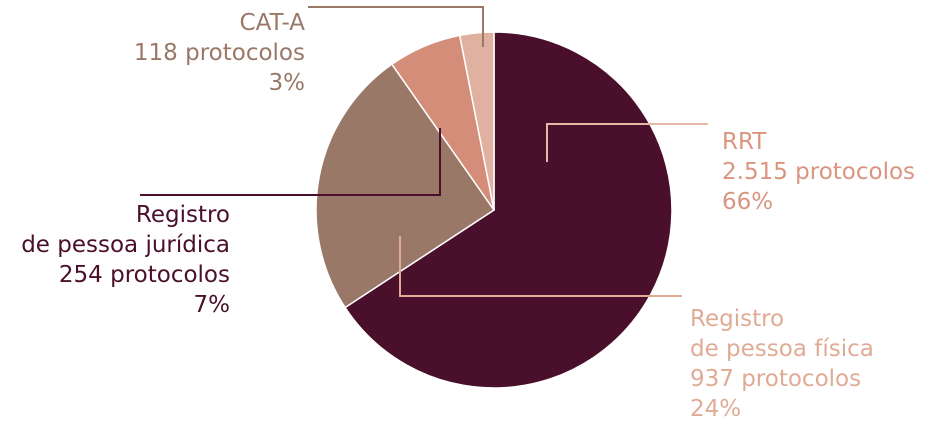 The image size is (941, 437). What do you see at coordinates (212, 305) in the screenshot?
I see `label-pj-pct: 7%` at bounding box center [212, 305].